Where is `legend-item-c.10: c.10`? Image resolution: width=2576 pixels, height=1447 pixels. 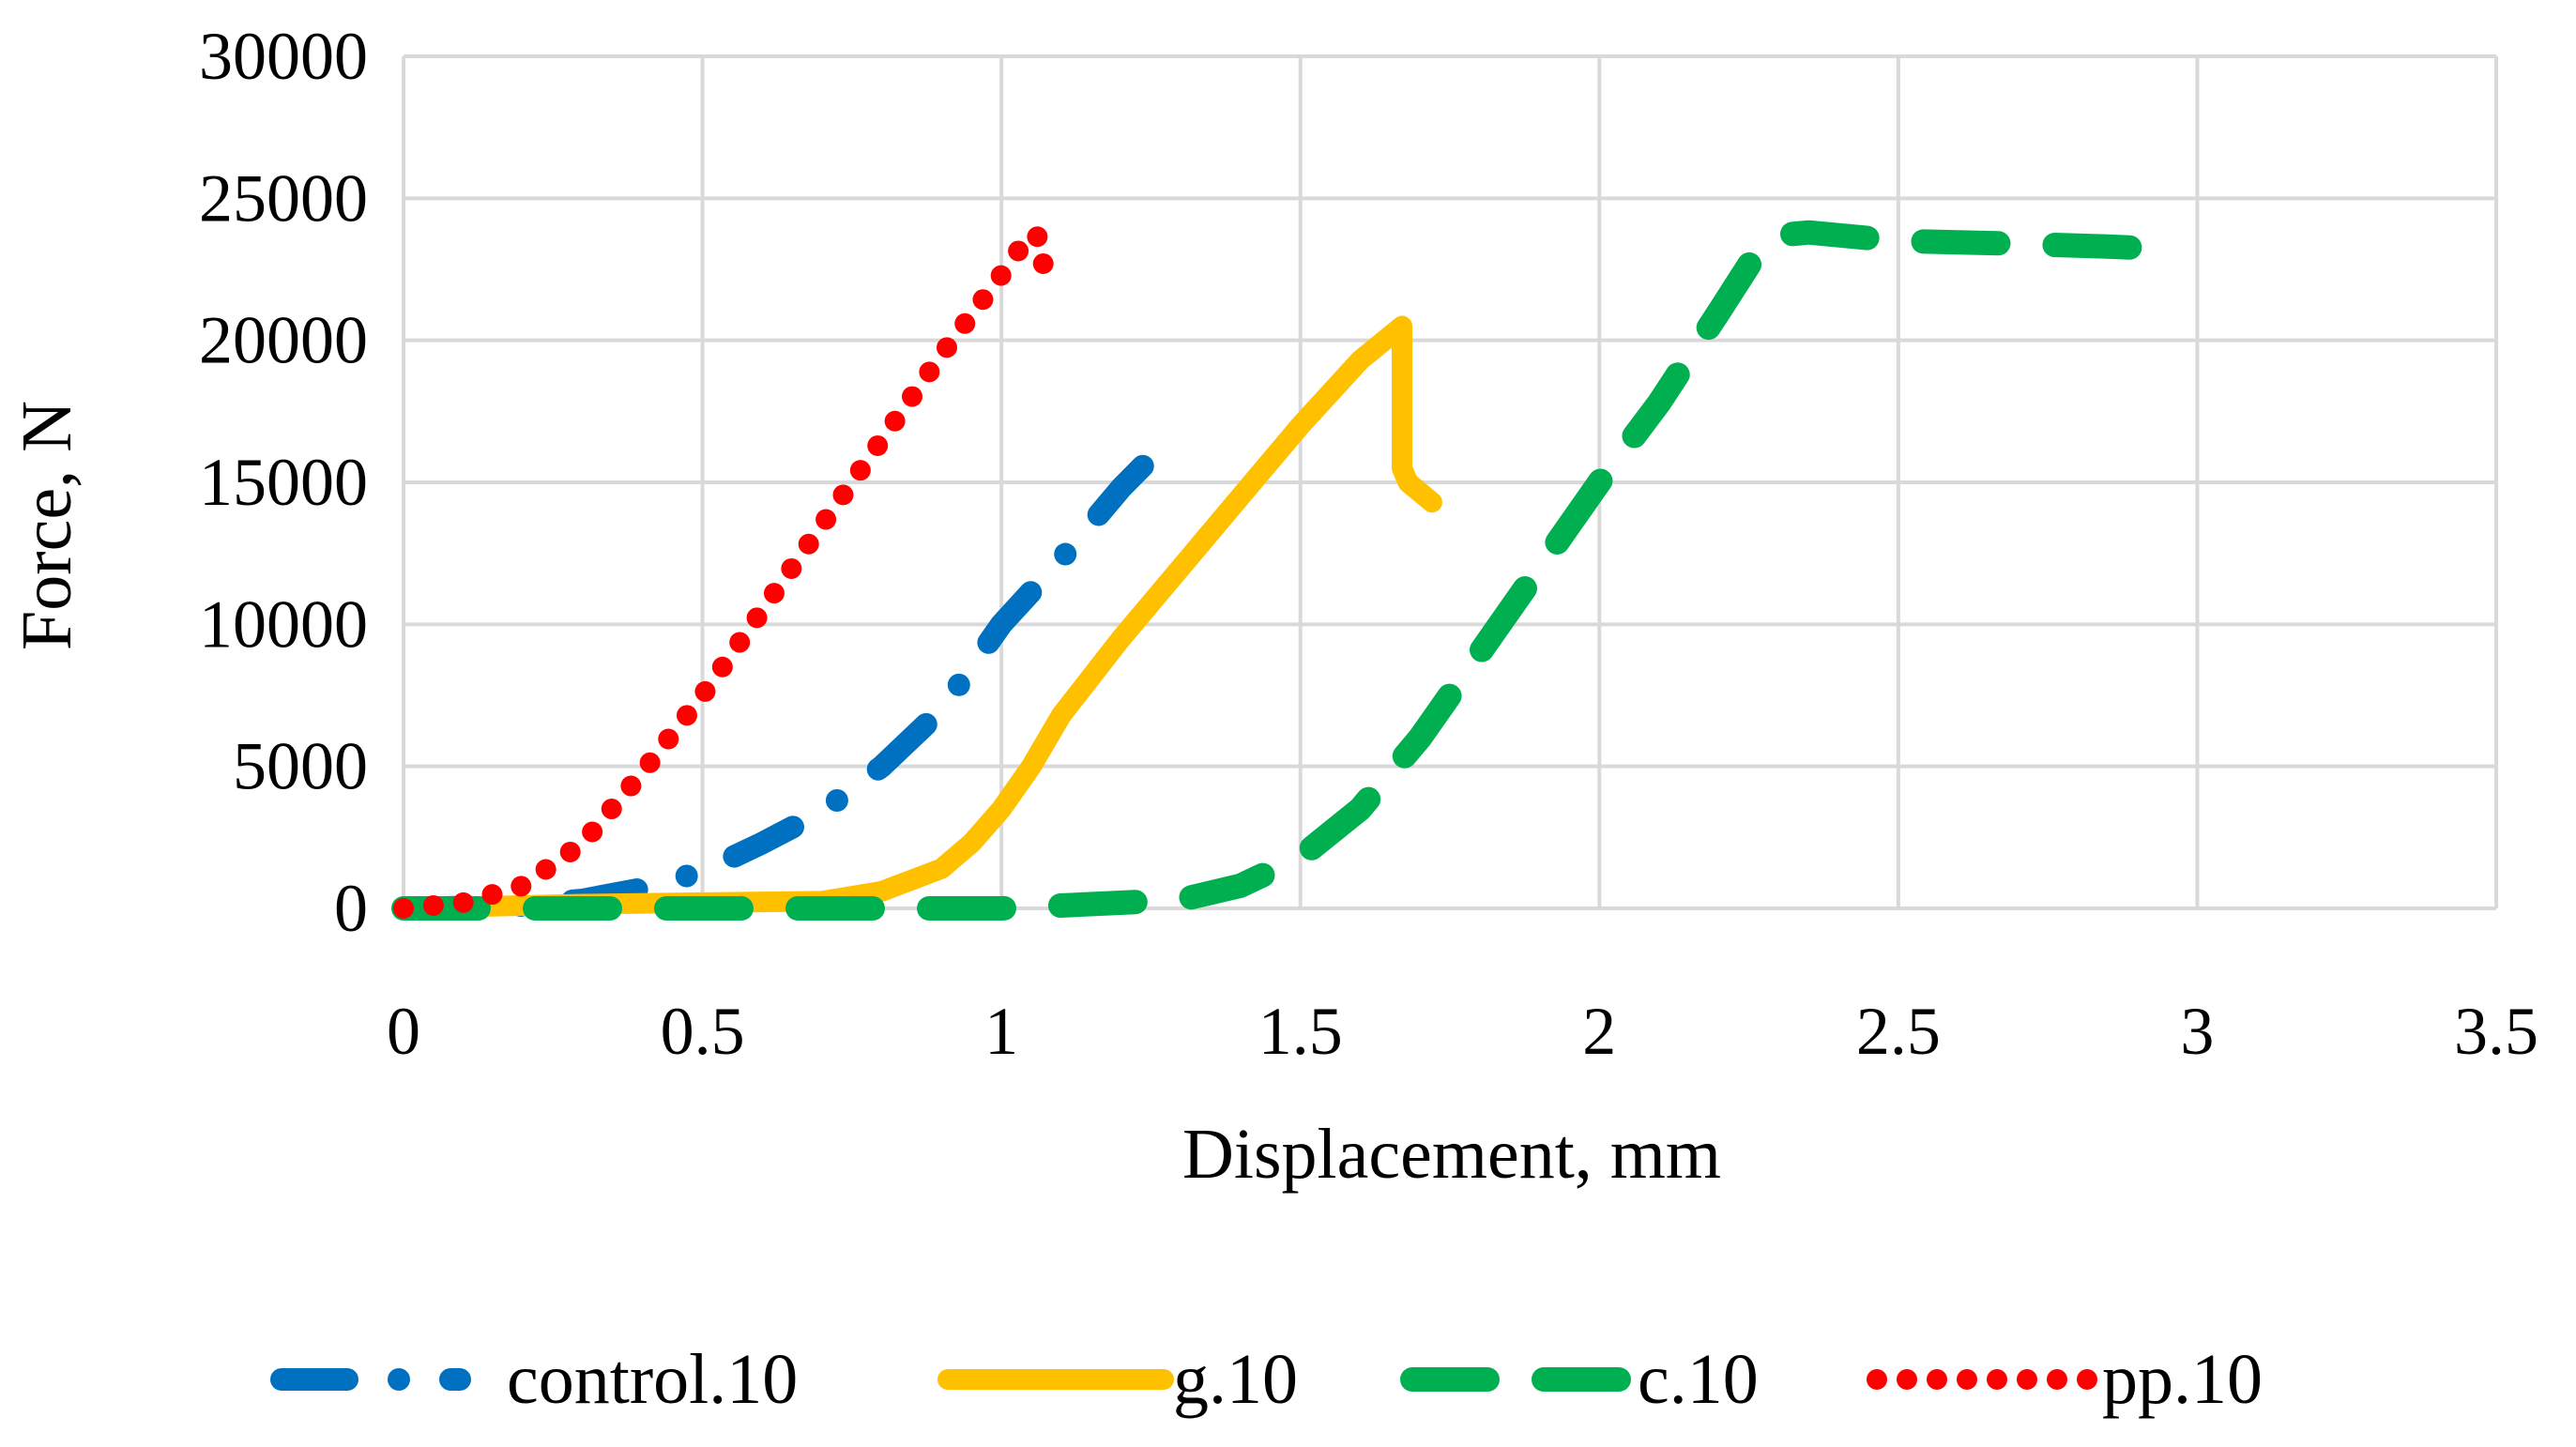
legend-item-c.10: c.10 is located at coordinates (1579, 1379).